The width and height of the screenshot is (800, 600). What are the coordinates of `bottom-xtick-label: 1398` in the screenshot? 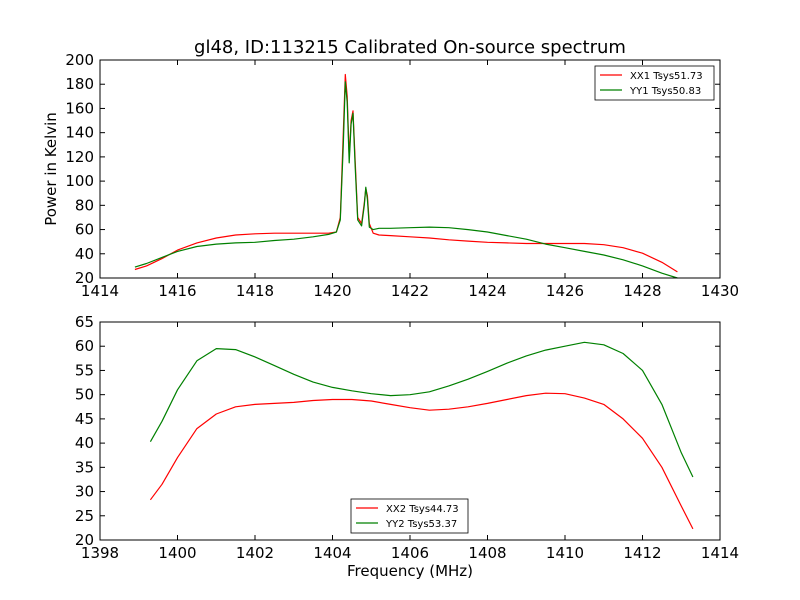 It's located at (100, 553).